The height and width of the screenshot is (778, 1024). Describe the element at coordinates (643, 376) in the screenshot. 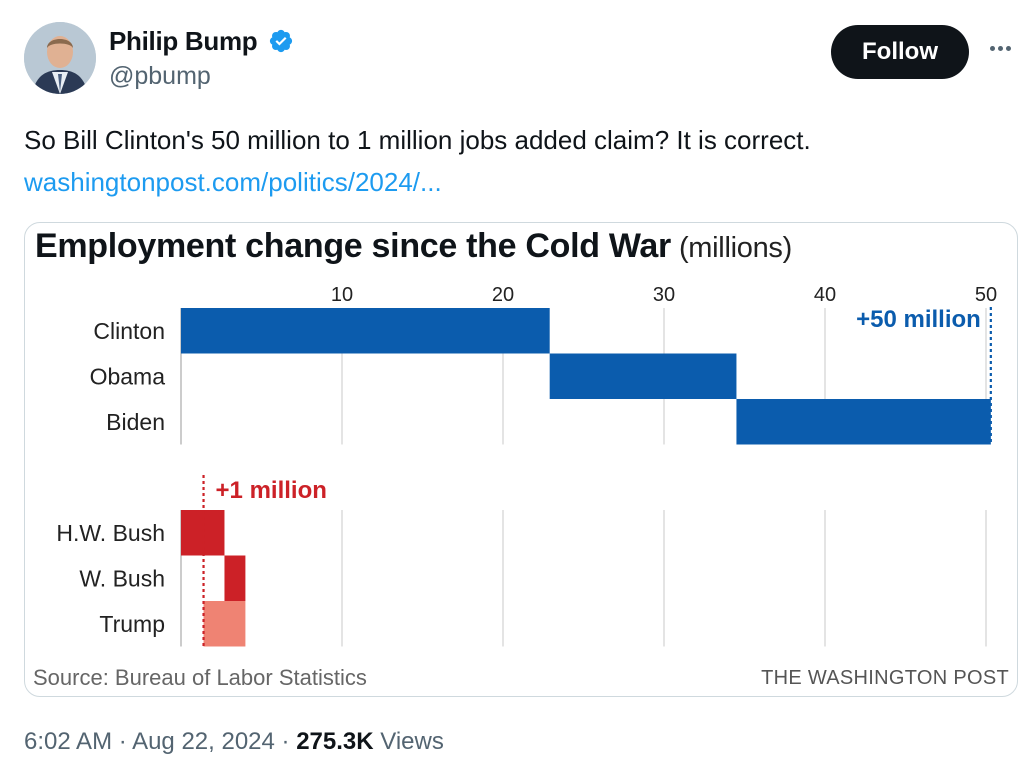

I see `bar-obama` at that location.